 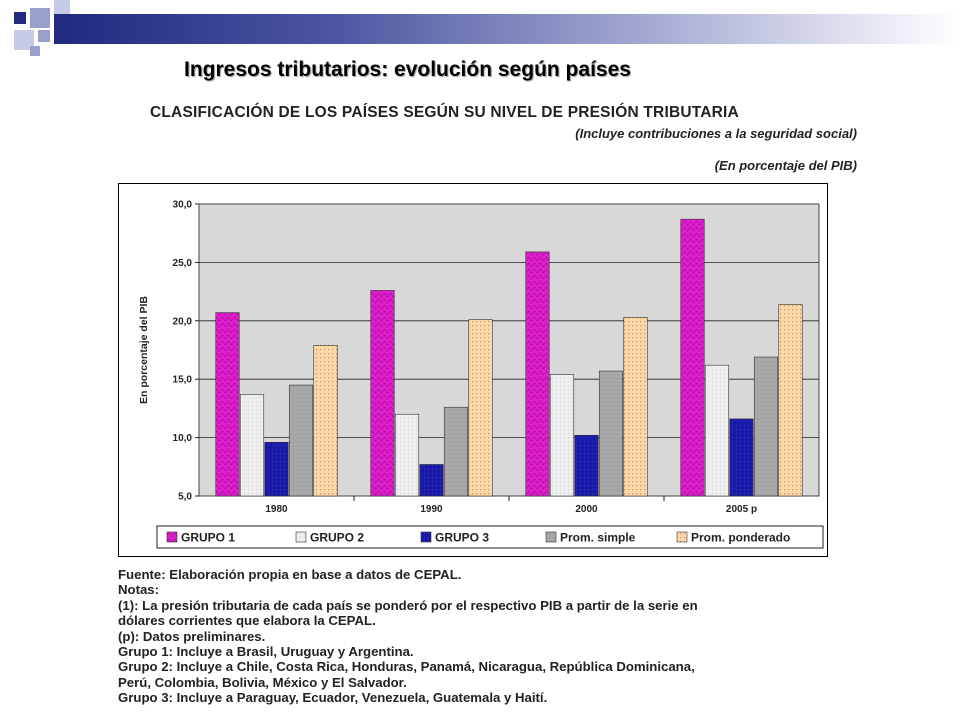 I want to click on x-tick-label: 2005 p, so click(x=741, y=509).